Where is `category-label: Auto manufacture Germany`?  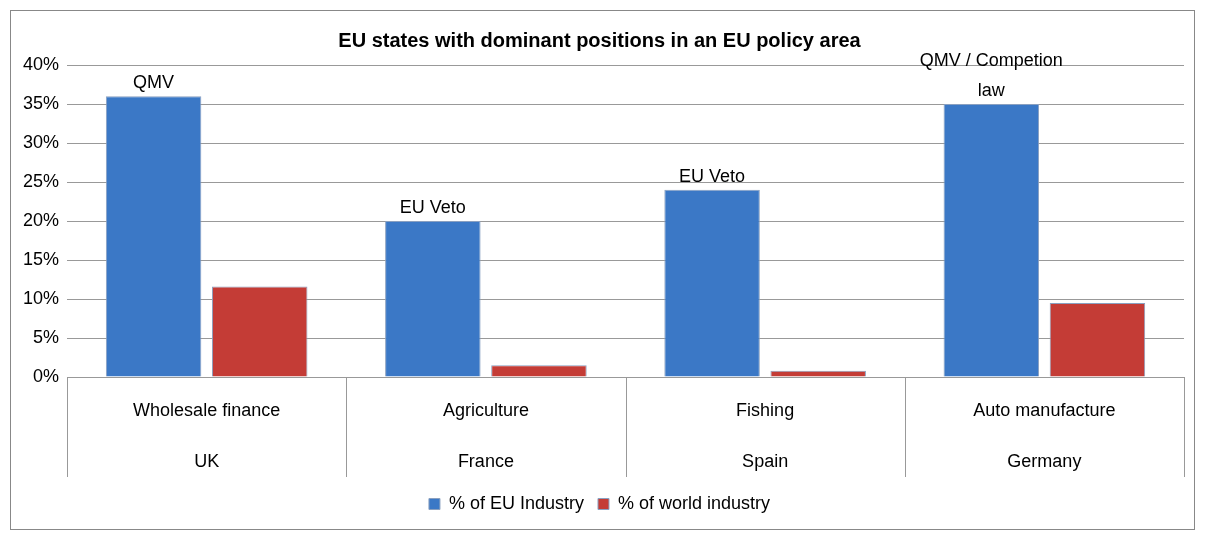
category-label: Auto manufacture Germany is located at coordinates (1044, 435).